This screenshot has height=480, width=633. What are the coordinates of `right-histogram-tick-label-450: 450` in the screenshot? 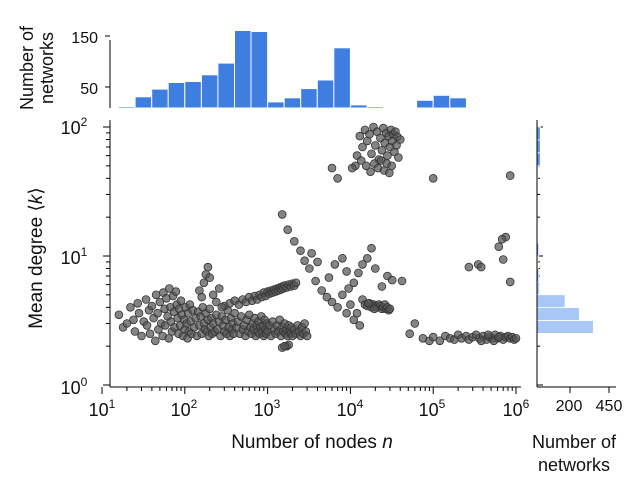 It's located at (609, 406).